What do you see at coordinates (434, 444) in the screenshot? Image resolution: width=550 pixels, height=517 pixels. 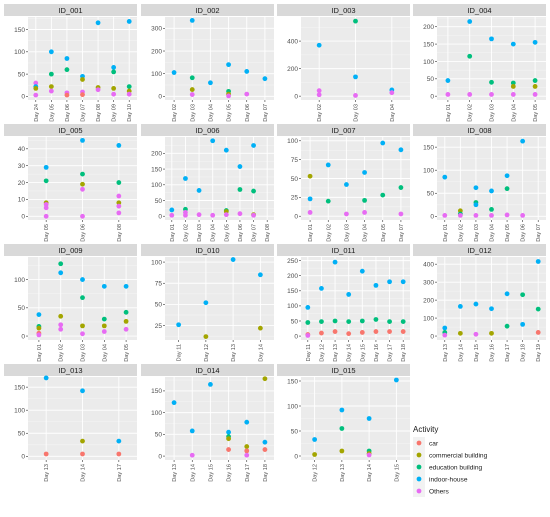 I see `legend-label: car` at bounding box center [434, 444].